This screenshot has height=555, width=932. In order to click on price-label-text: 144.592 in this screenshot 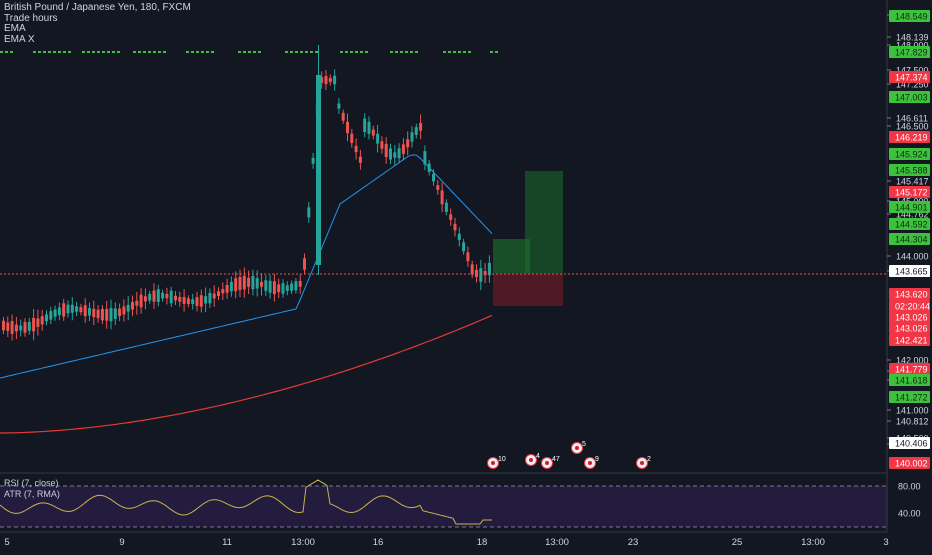, I will do `click(911, 225)`.